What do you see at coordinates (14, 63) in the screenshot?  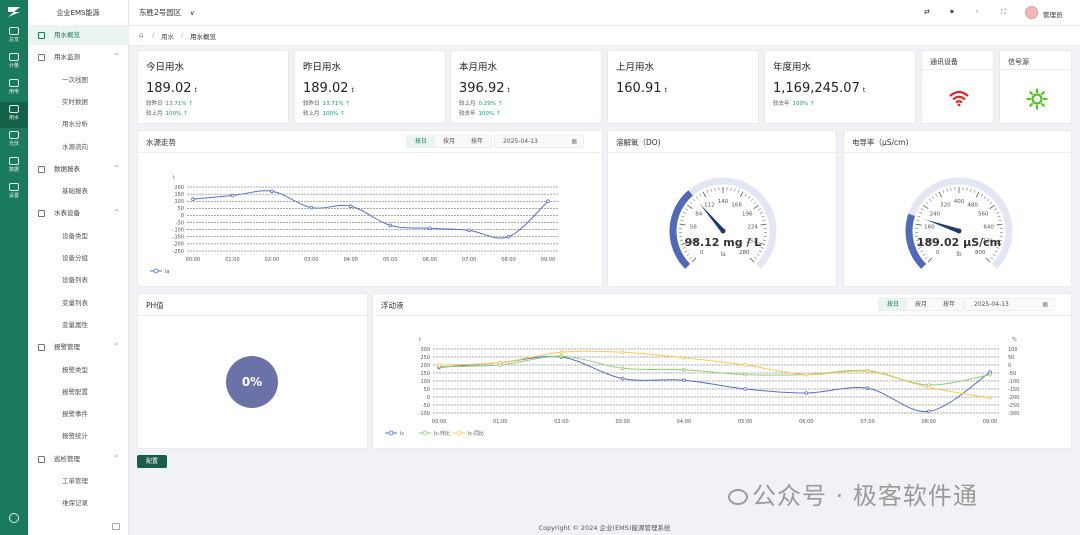 I see `rail-item-1: 计量` at bounding box center [14, 63].